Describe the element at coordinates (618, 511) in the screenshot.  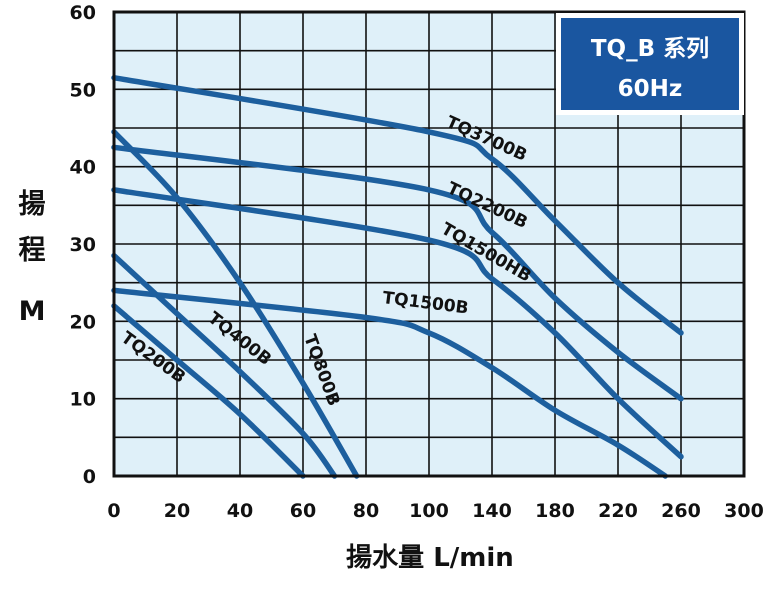
I see `x-tick-label: 220` at that location.